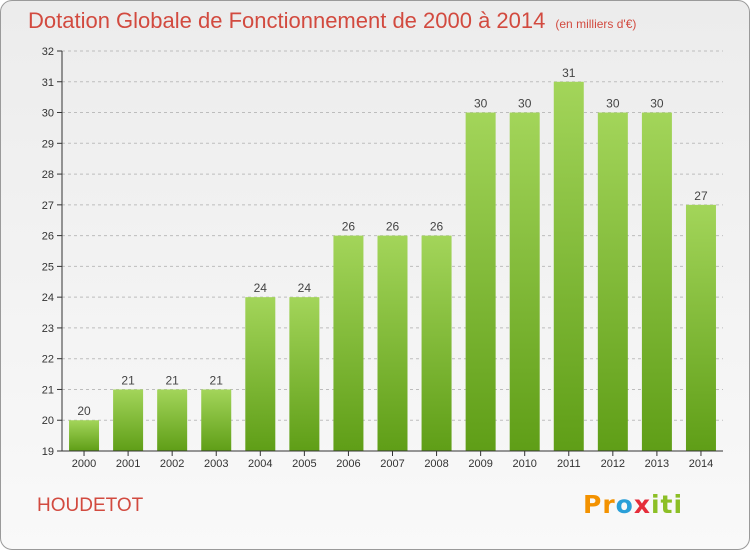 Image resolution: width=750 pixels, height=550 pixels. Describe the element at coordinates (305, 288) in the screenshot. I see `data-label-2005: 24` at that location.